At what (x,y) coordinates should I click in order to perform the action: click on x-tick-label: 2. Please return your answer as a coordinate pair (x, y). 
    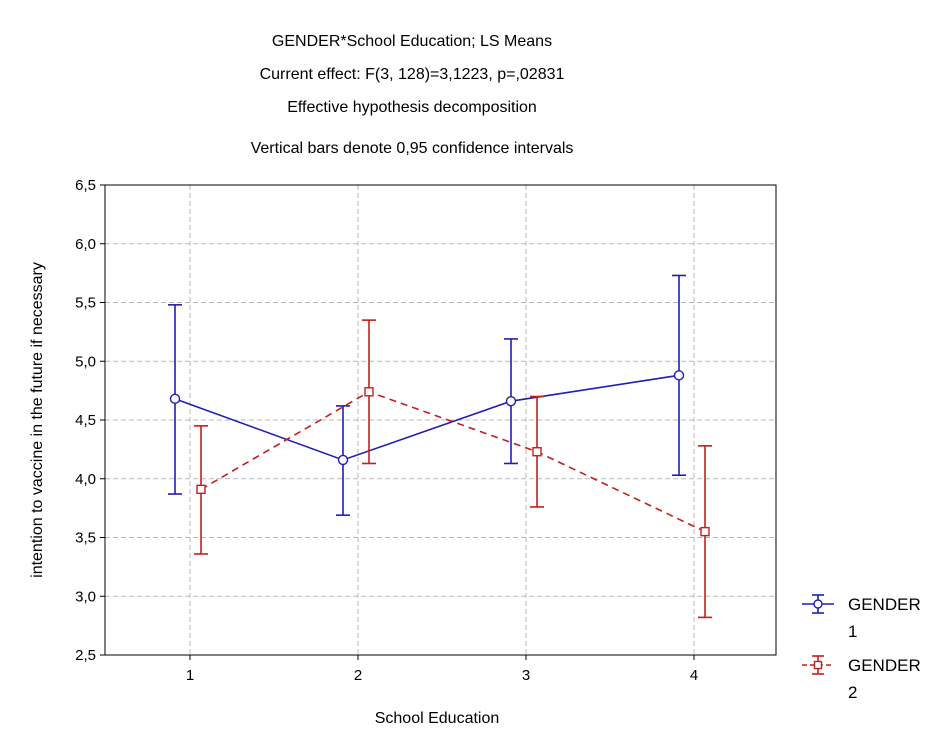
    Looking at the image, I should click on (358, 675).